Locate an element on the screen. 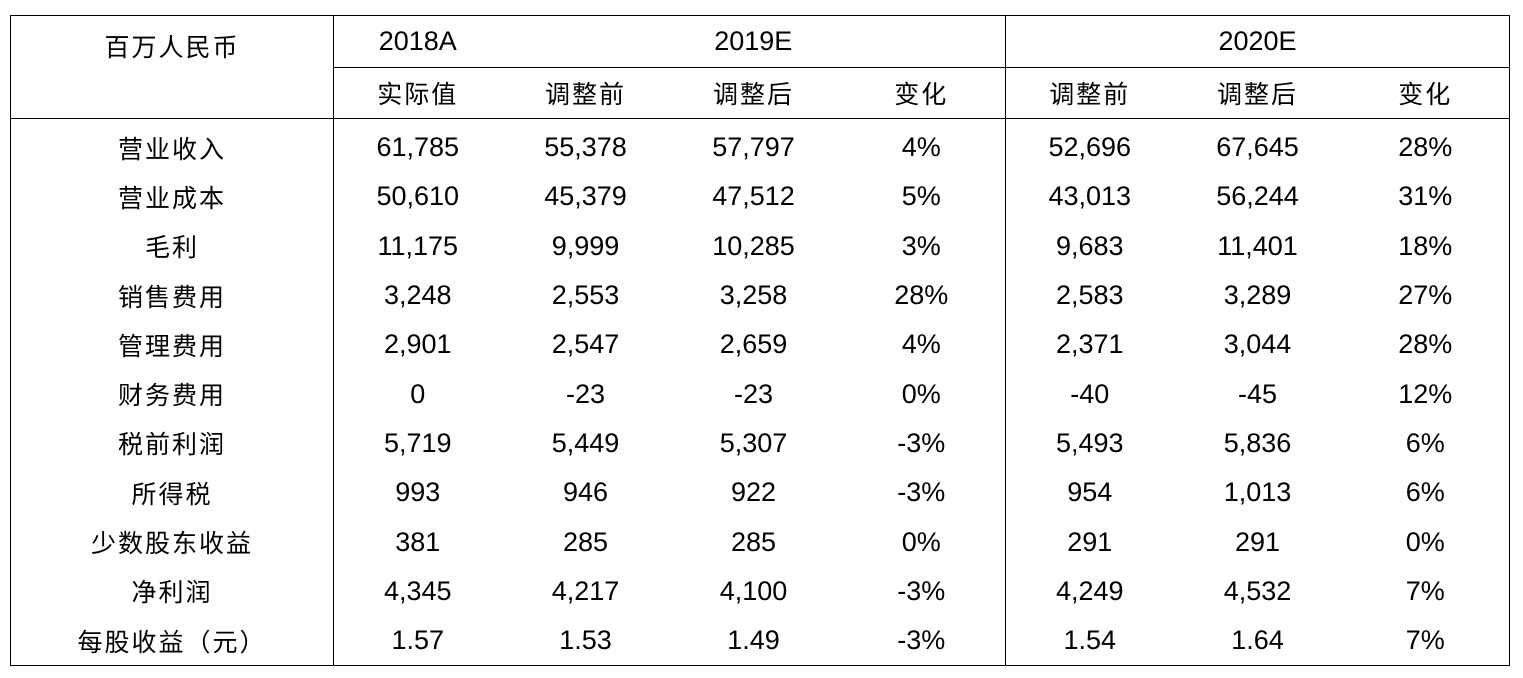  table-cell: 1.54 is located at coordinates (1089, 641).